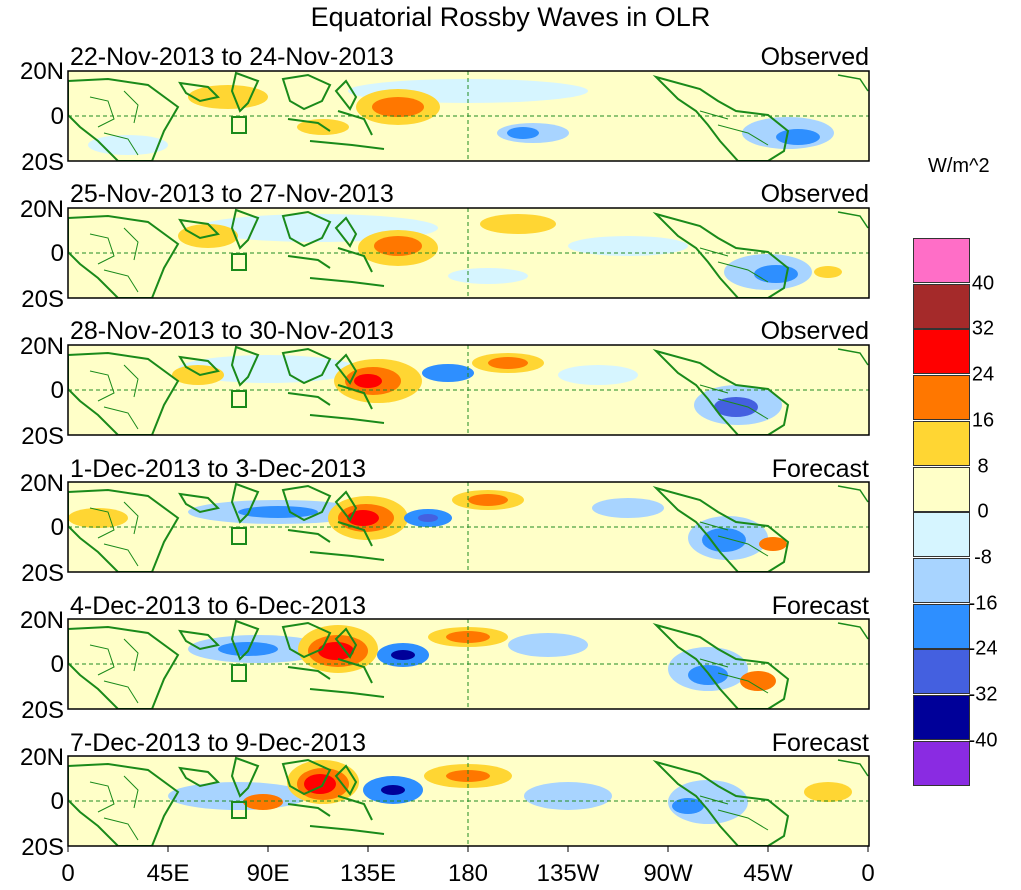 This screenshot has height=890, width=1021. I want to click on colorbar-label: 32, so click(983, 328).